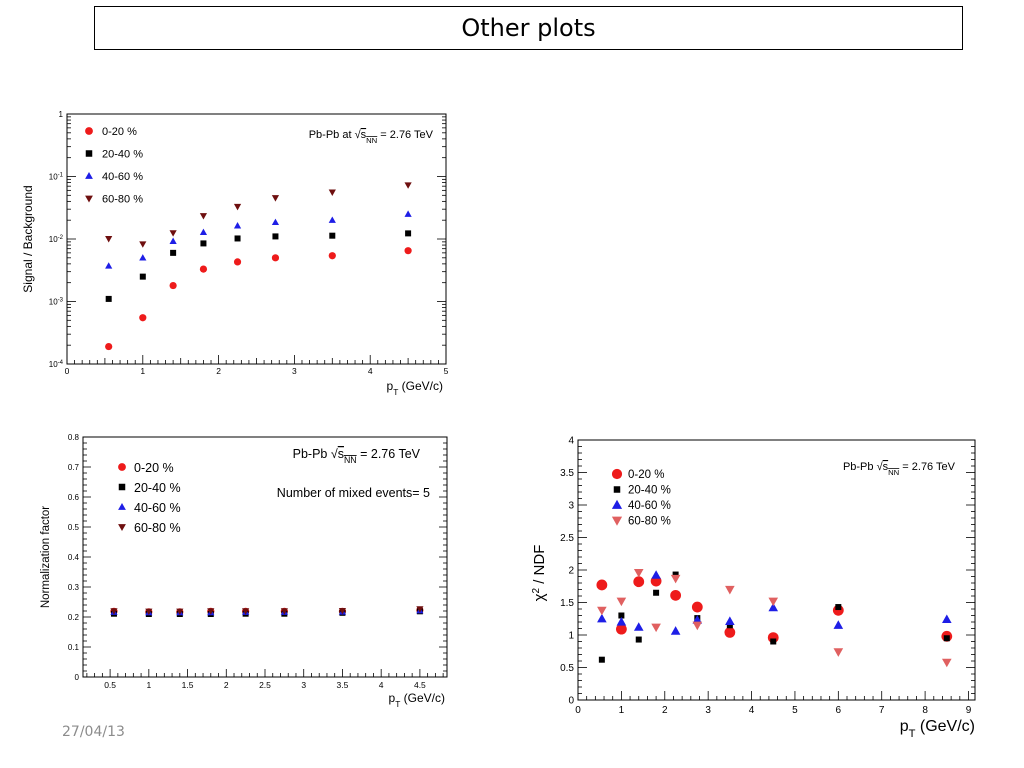  What do you see at coordinates (74, 647) in the screenshot?
I see `y-tick-label: 0.1` at bounding box center [74, 647].